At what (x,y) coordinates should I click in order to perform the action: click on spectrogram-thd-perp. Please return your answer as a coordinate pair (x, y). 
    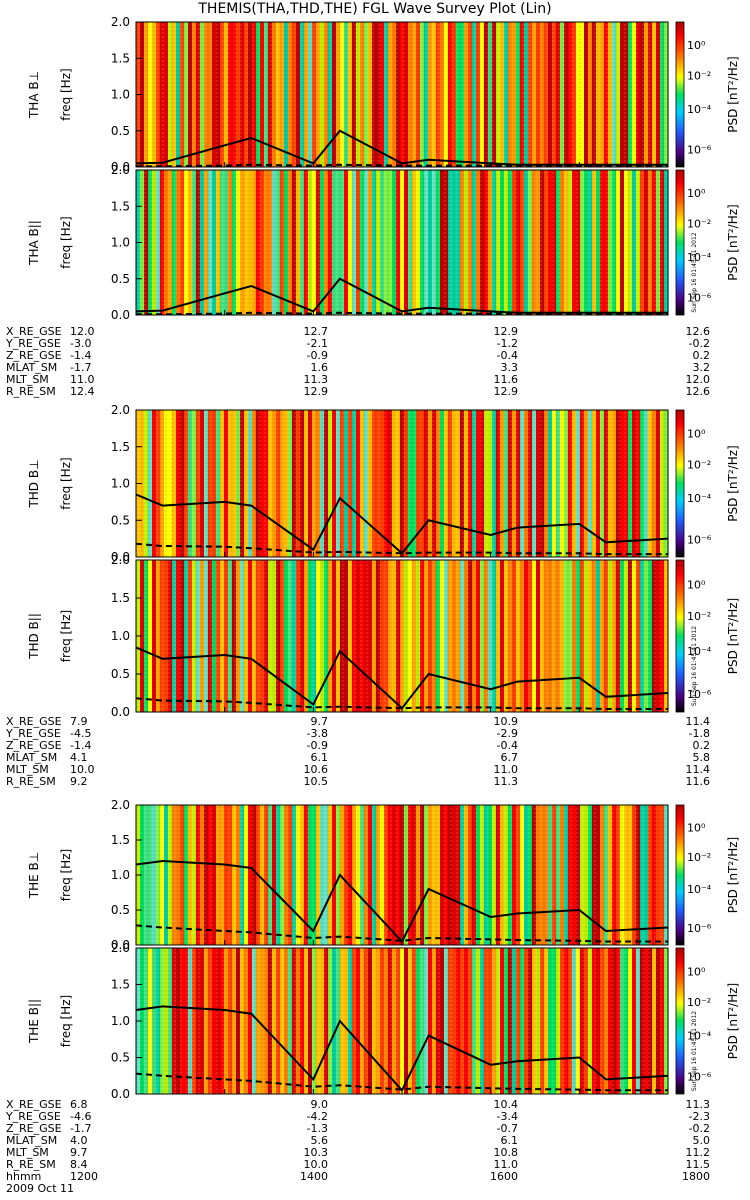
    Looking at the image, I should click on (402, 483).